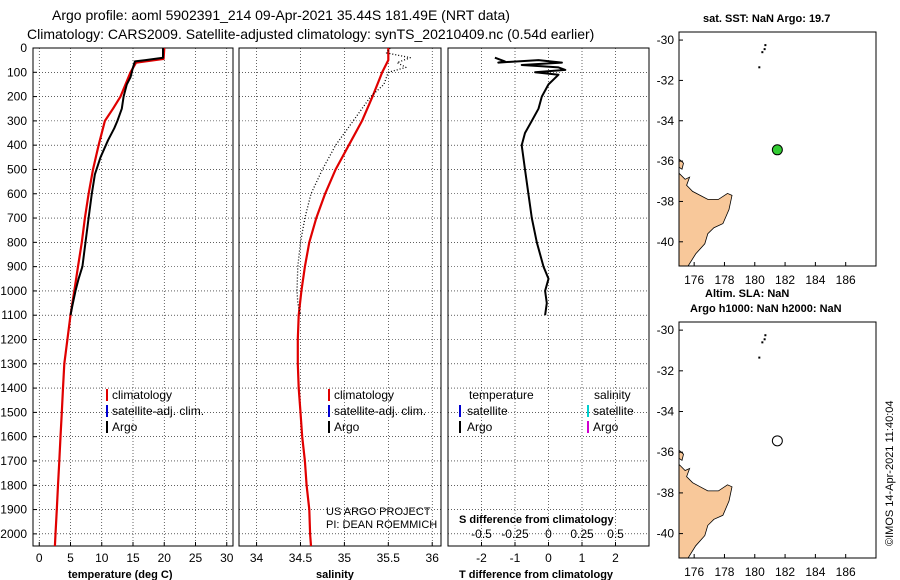 The width and height of the screenshot is (900, 580). What do you see at coordinates (582, 558) in the screenshot?
I see `x-tick-label: 1` at bounding box center [582, 558].